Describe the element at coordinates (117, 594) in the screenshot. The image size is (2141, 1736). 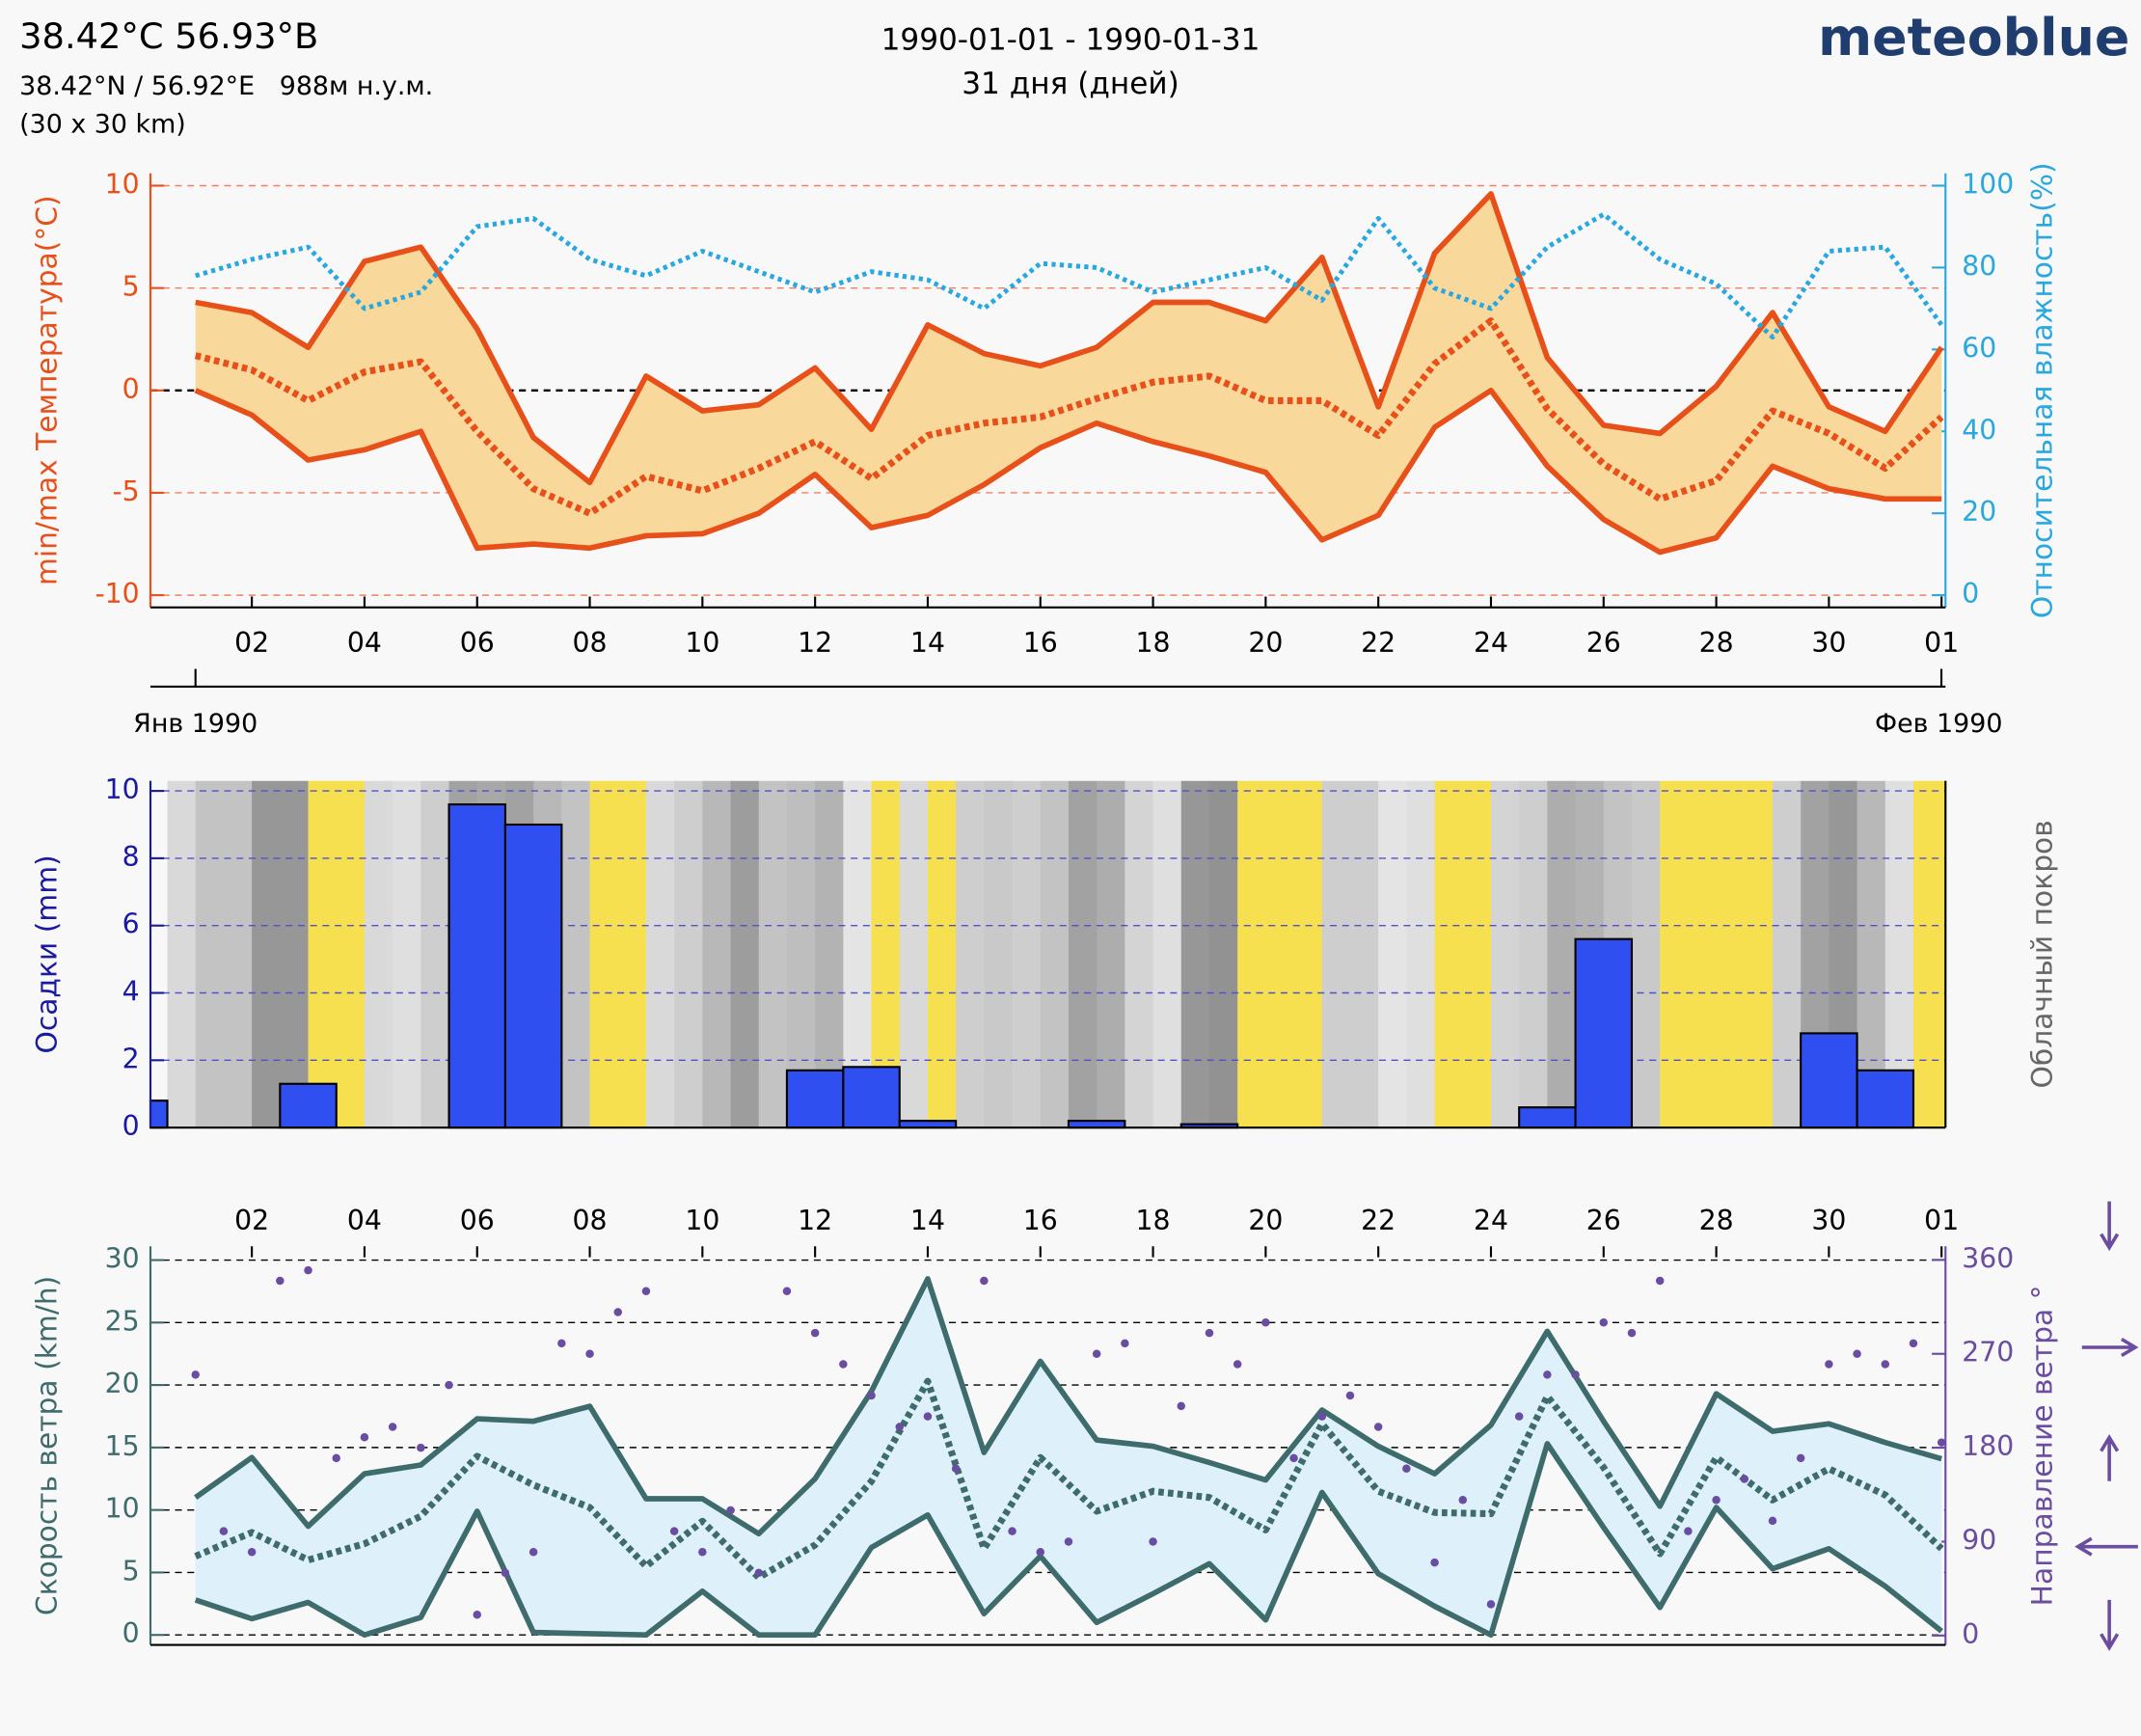
I see `y-tick-label: -10` at that location.